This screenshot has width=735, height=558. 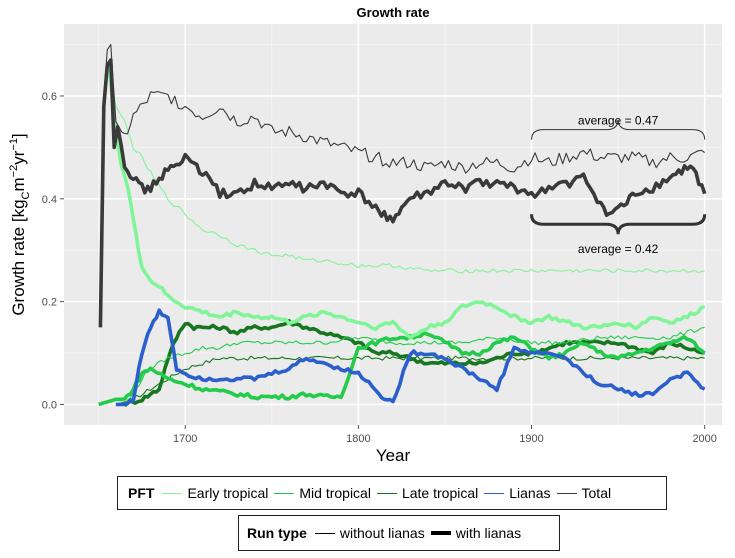 What do you see at coordinates (393, 455) in the screenshot?
I see `x-axis-label: Year` at bounding box center [393, 455].